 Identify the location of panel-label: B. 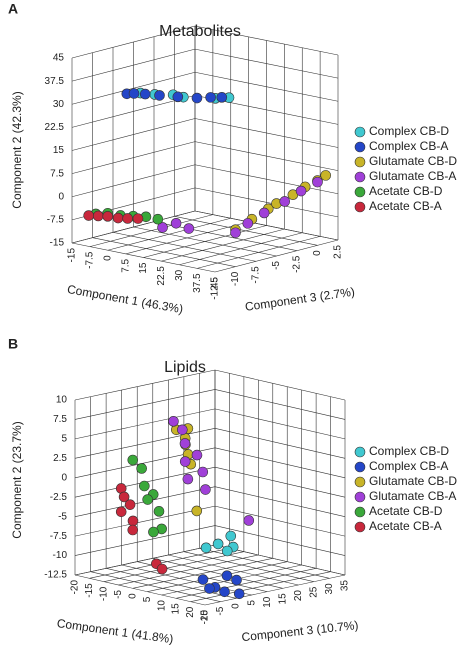
(13, 344).